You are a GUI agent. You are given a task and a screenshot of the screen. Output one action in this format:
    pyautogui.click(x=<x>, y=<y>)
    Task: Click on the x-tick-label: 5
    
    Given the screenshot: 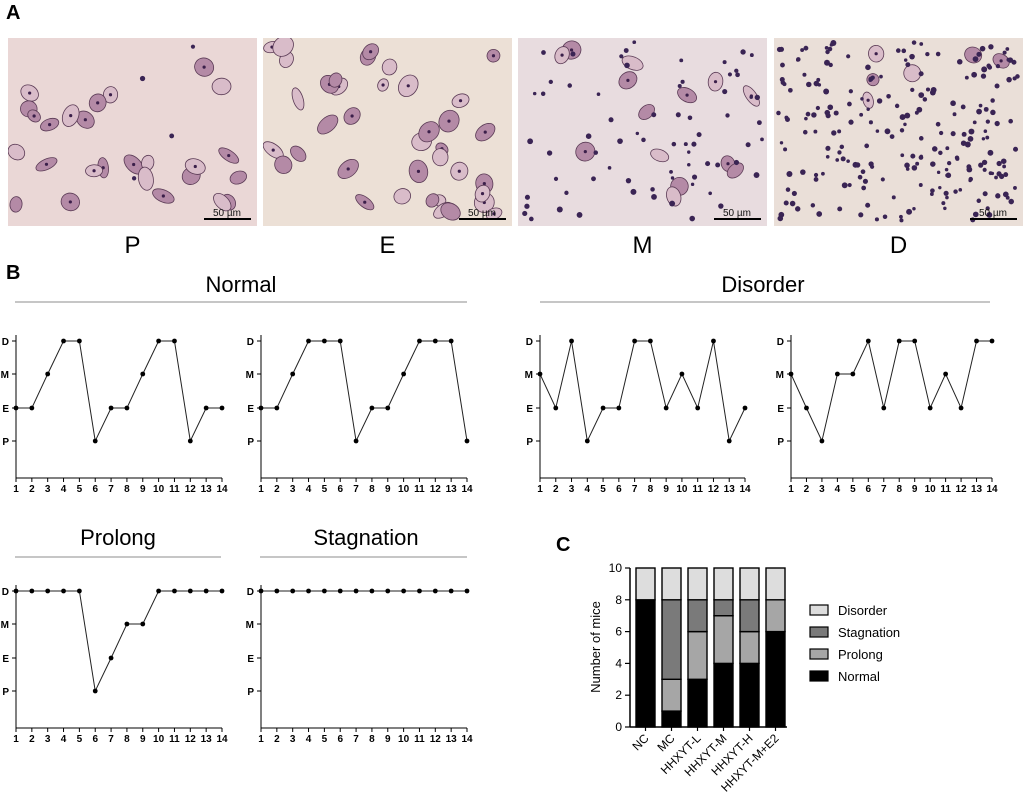 What is the action you would take?
    pyautogui.click(x=603, y=489)
    